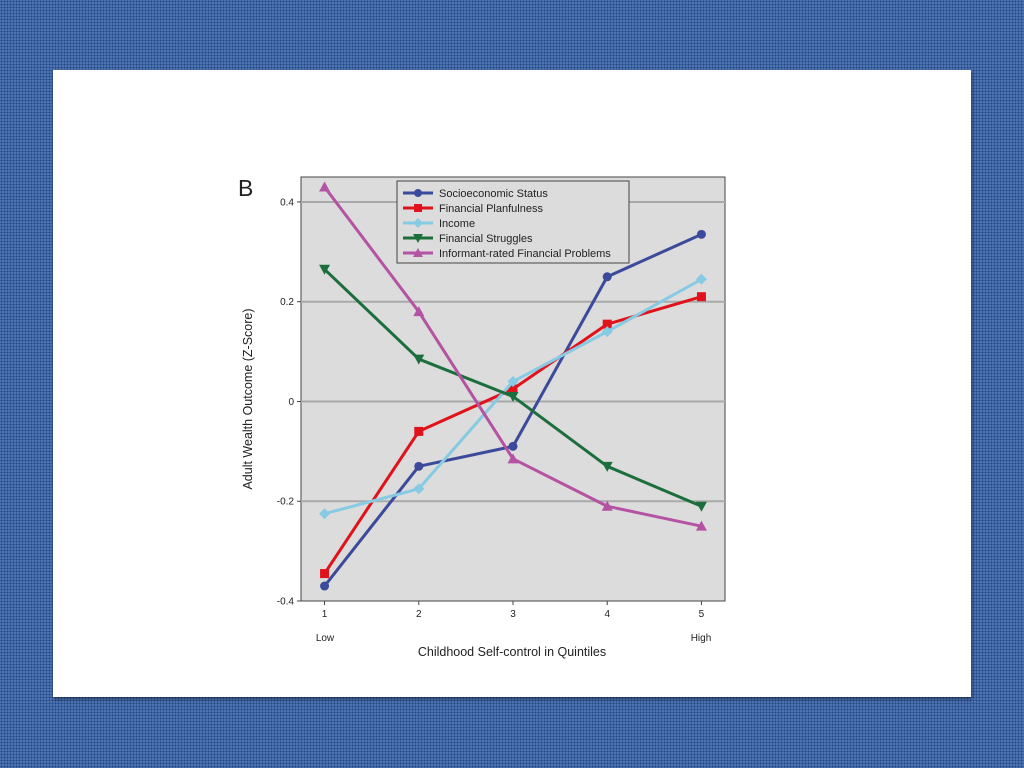 This screenshot has width=1024, height=768. What do you see at coordinates (286, 502) in the screenshot?
I see `y-tick-label: -0.2` at bounding box center [286, 502].